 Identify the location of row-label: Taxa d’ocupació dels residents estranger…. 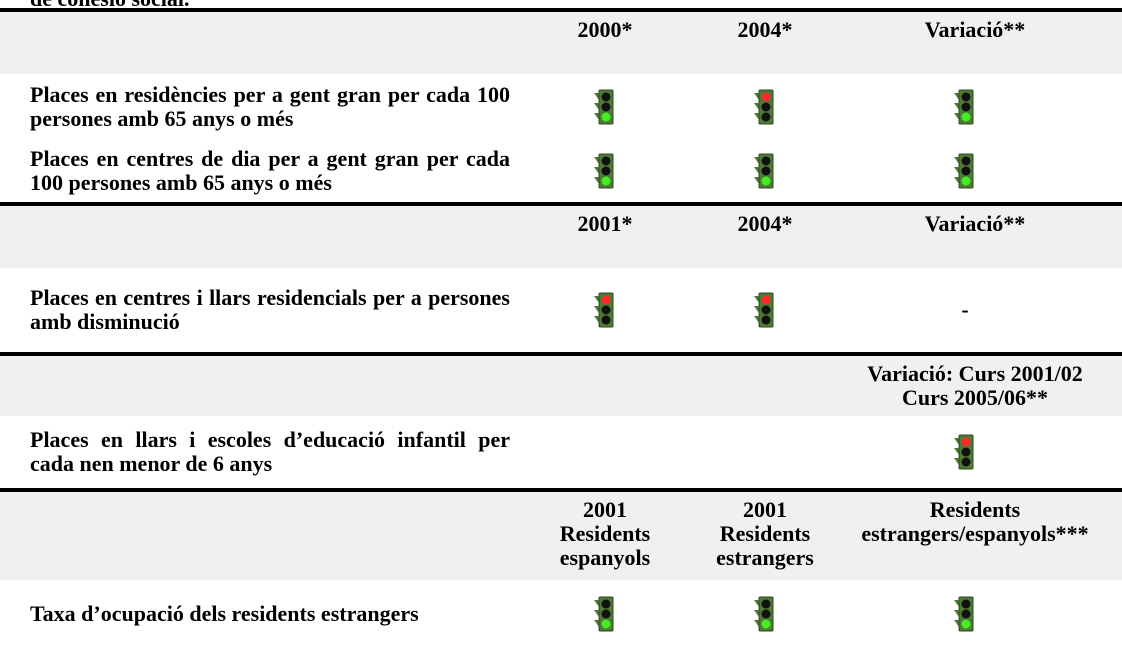
(224, 613).